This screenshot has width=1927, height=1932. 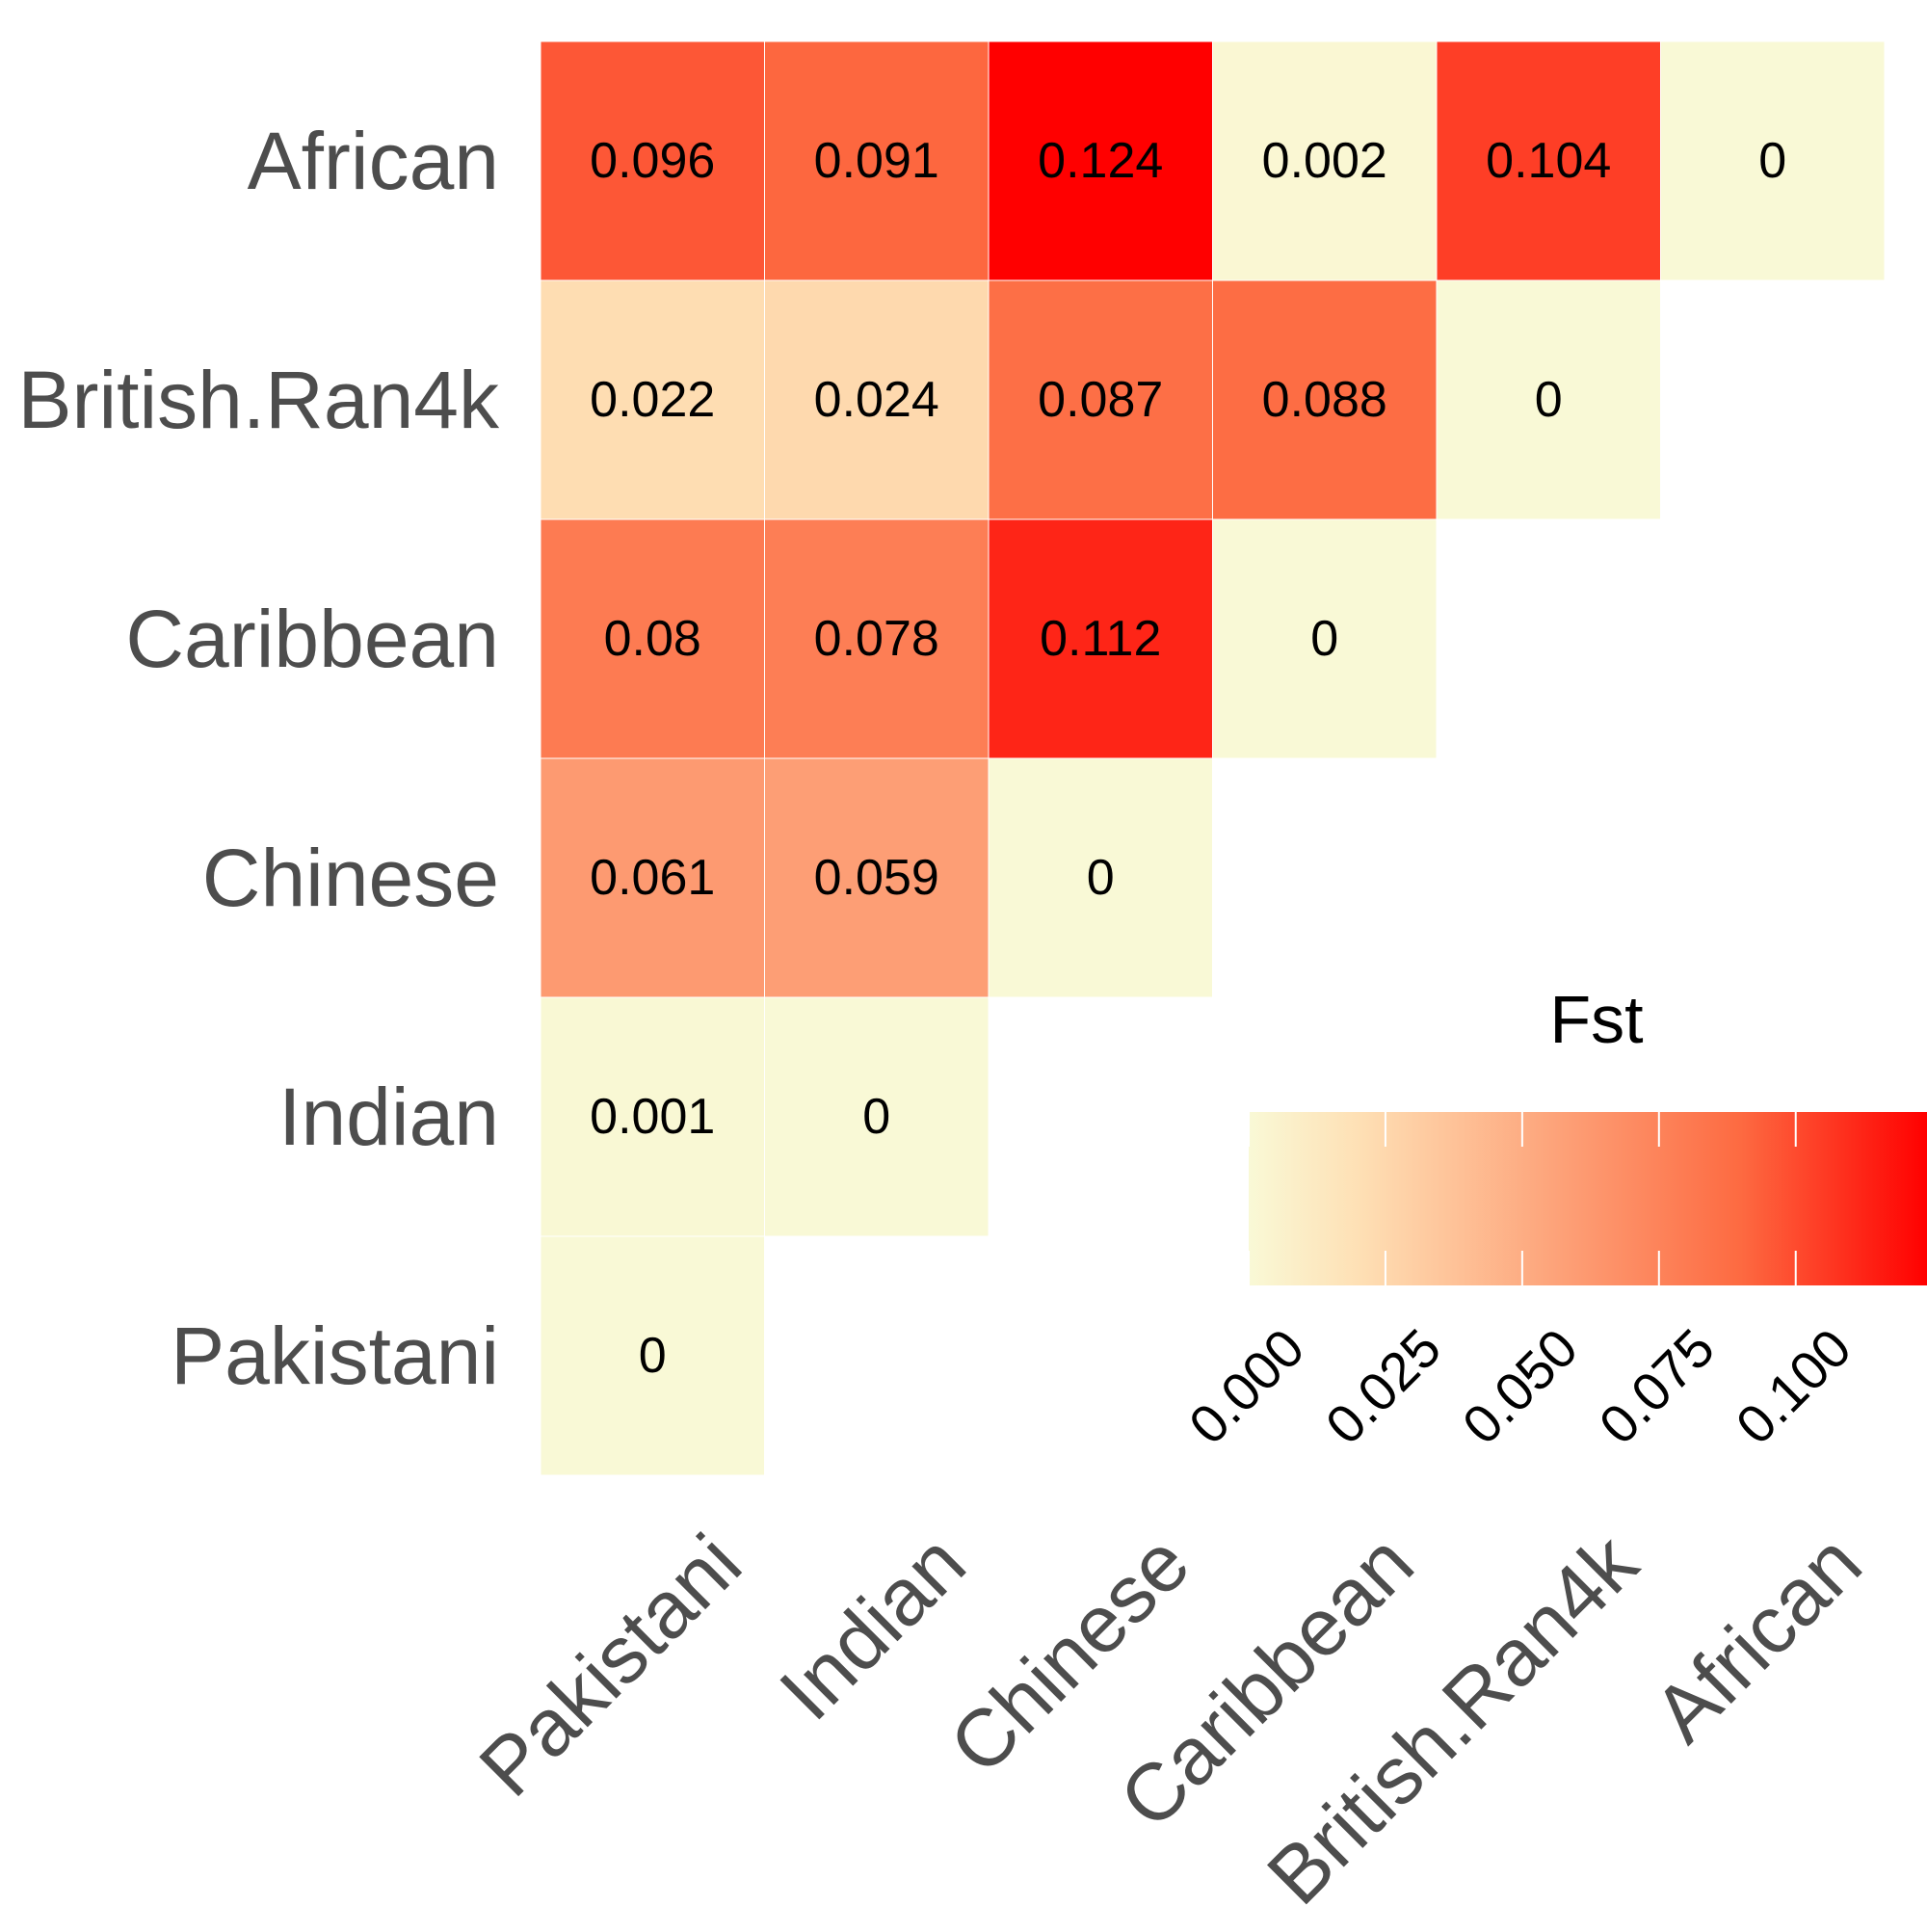 I want to click on heatmap-cell-indian-caribbean, so click(x=877, y=638).